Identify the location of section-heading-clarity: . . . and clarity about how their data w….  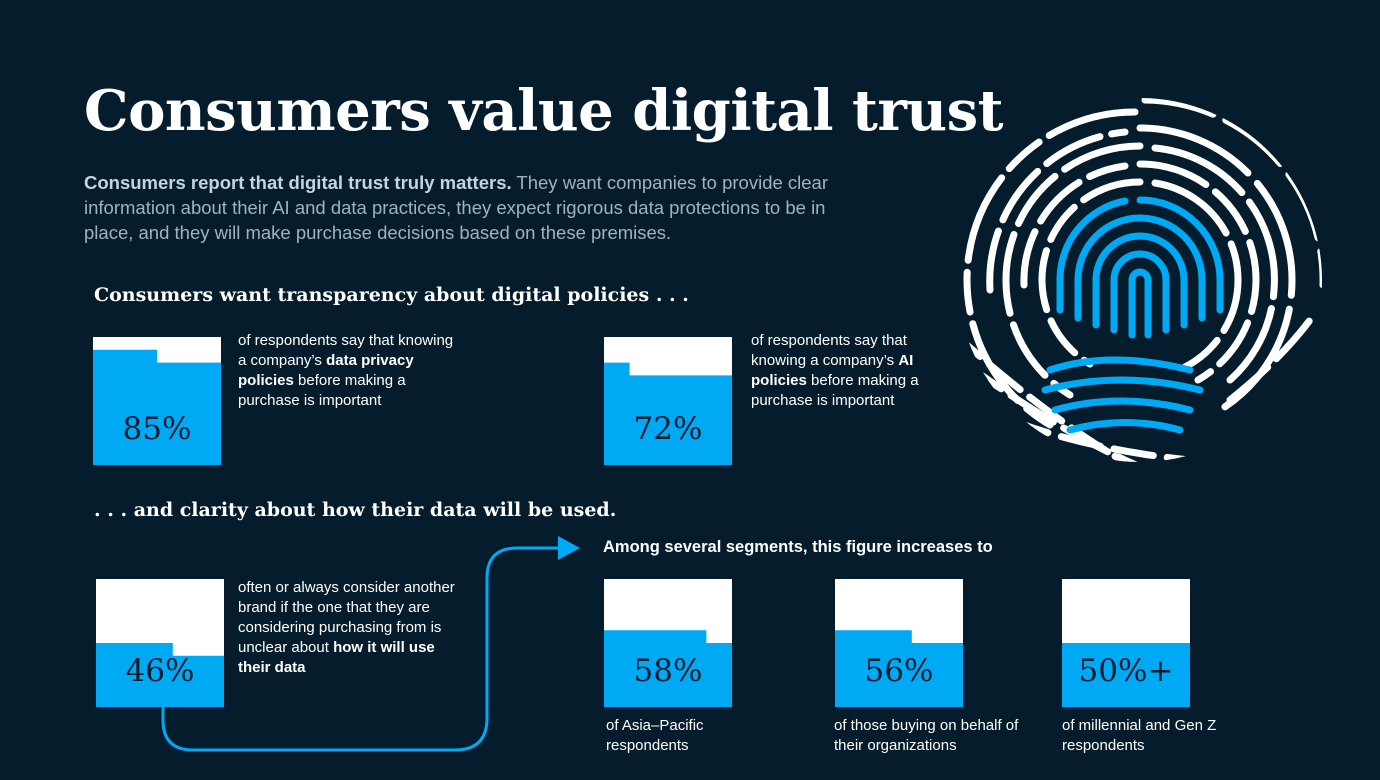
(355, 510).